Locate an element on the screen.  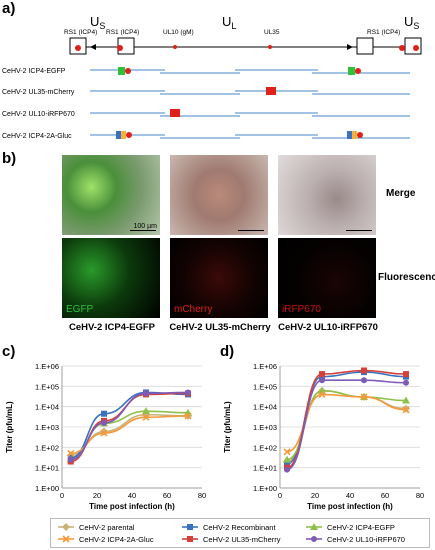
scale-bar is located at coordinates (143, 230).